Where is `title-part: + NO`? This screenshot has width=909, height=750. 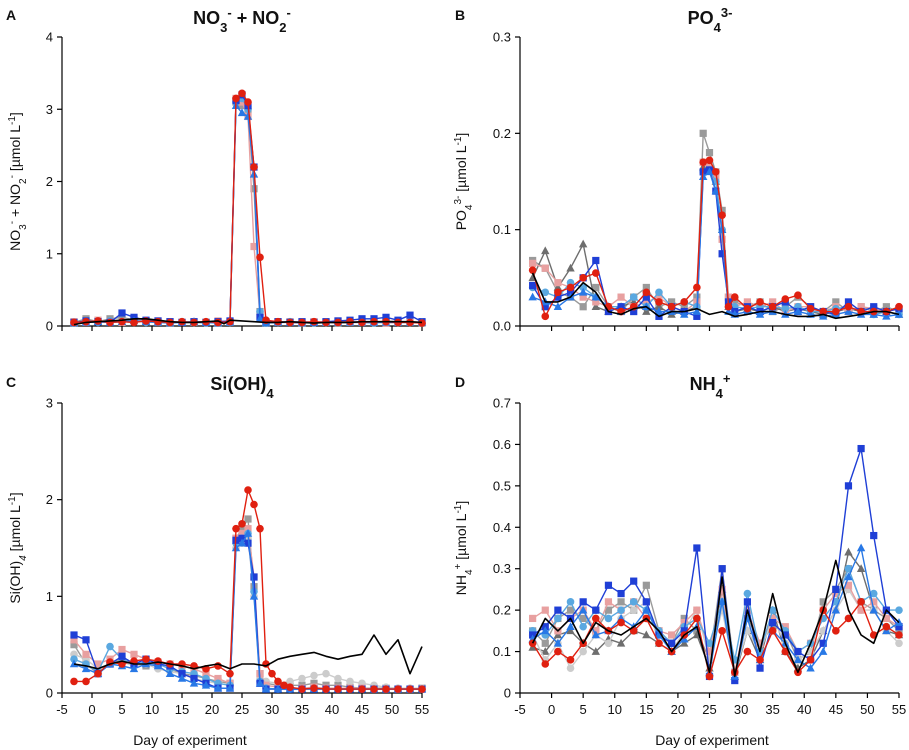
title-part: + NO is located at coordinates (256, 18).